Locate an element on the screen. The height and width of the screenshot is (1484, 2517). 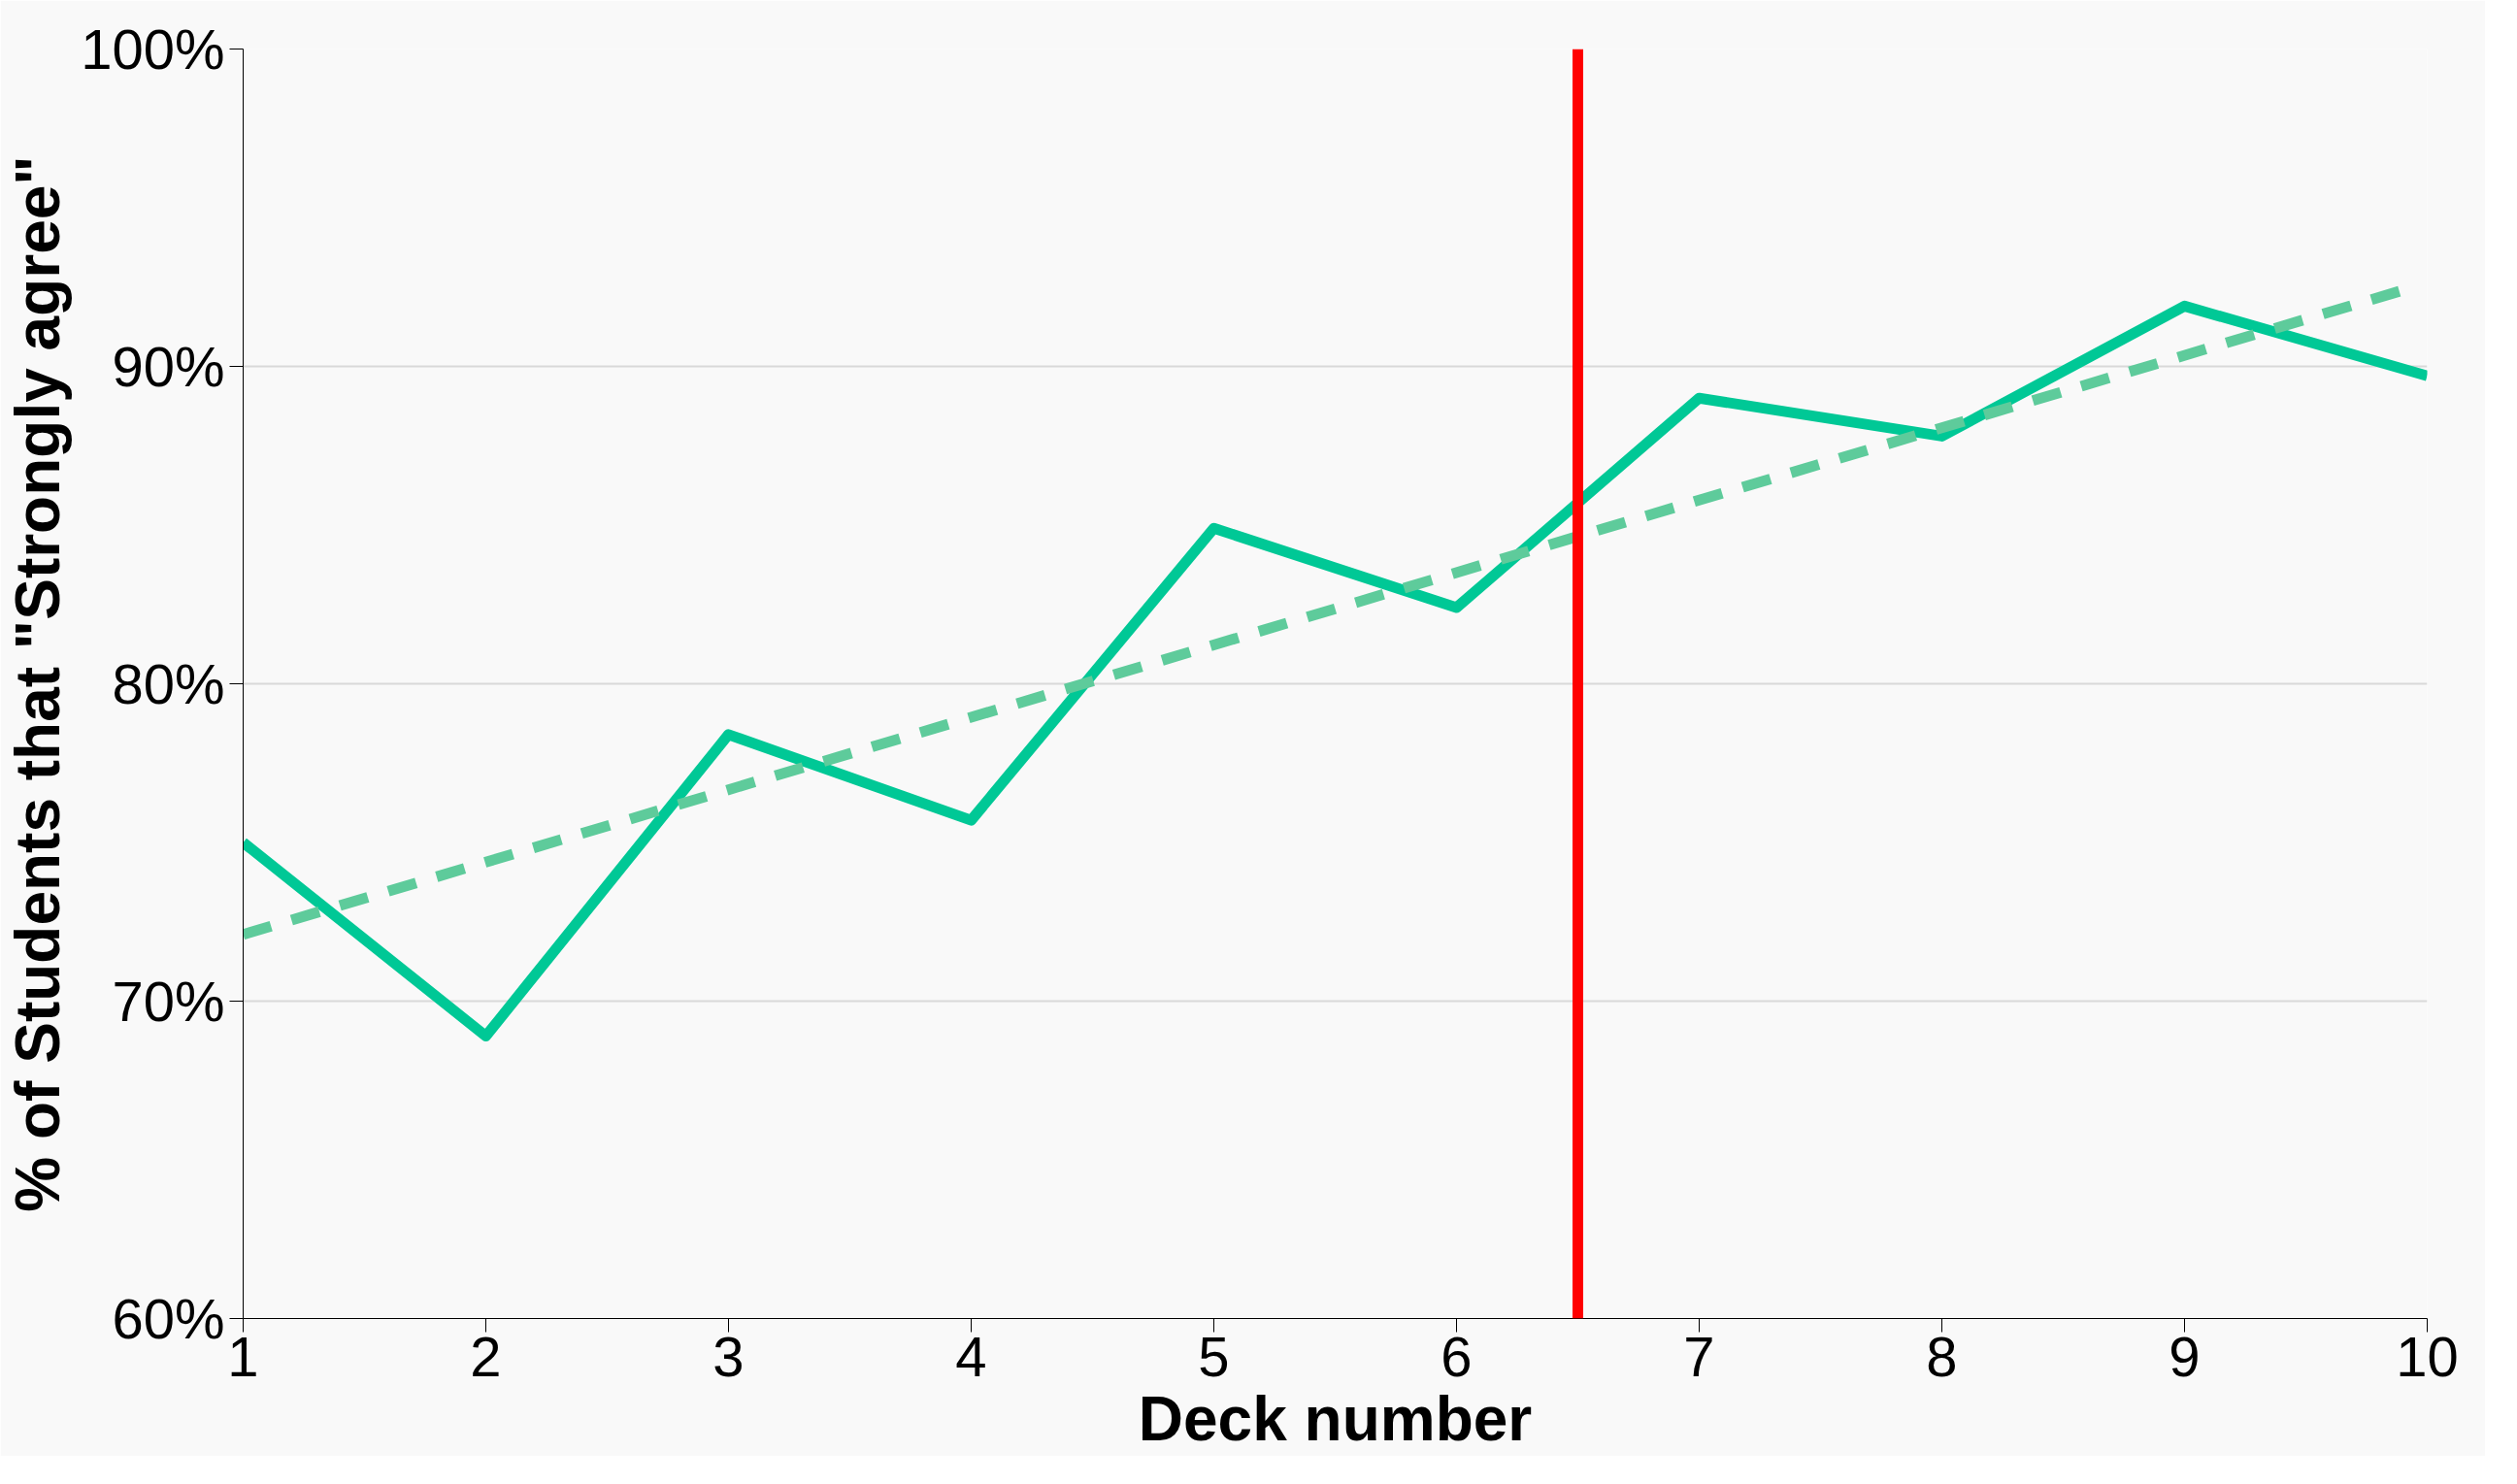
x-tick-label: 7 is located at coordinates (1699, 1356).